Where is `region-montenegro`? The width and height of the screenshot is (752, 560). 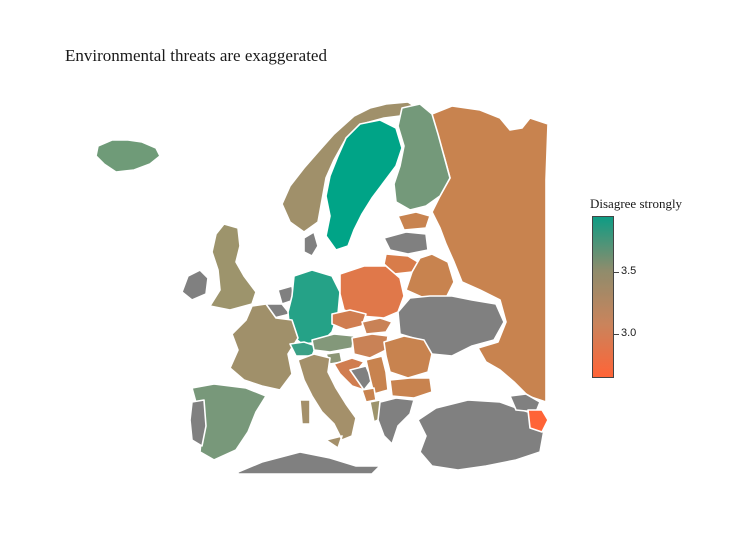
region-montenegro is located at coordinates (369, 395).